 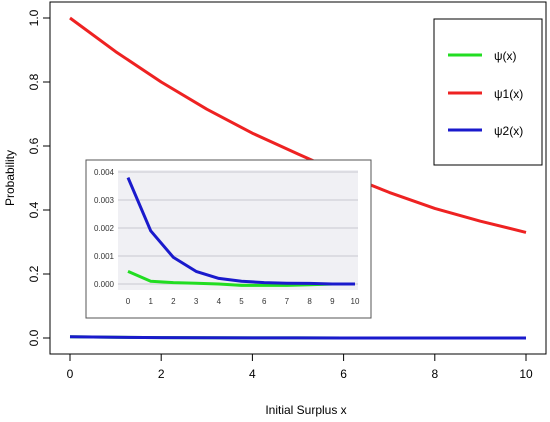 I want to click on y-tick-label: 1.0, so click(x=34, y=17).